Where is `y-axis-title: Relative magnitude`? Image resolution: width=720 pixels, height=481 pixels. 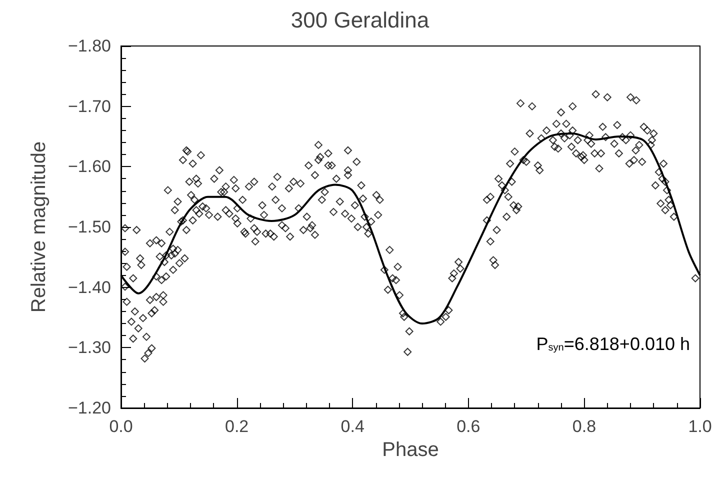
y-axis-title: Relative magnitude is located at coordinates (39, 227).